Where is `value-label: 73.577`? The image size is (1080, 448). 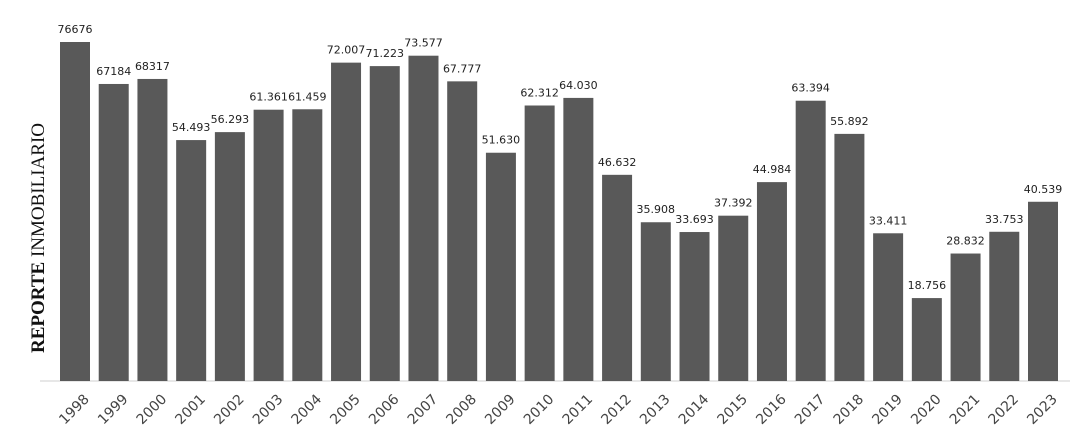 value-label: 73.577 is located at coordinates (423, 43).